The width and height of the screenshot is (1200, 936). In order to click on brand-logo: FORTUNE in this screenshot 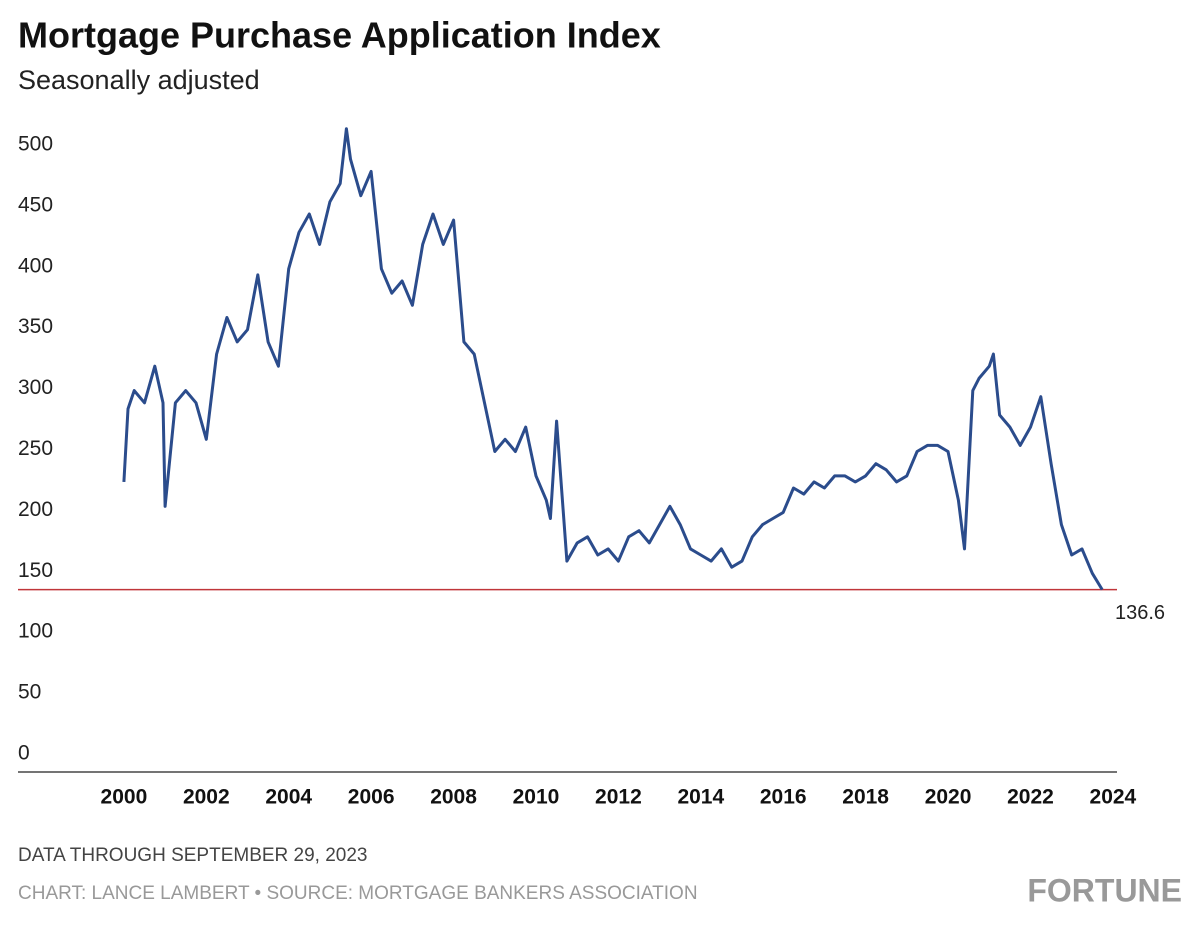, I will do `click(1104, 890)`.